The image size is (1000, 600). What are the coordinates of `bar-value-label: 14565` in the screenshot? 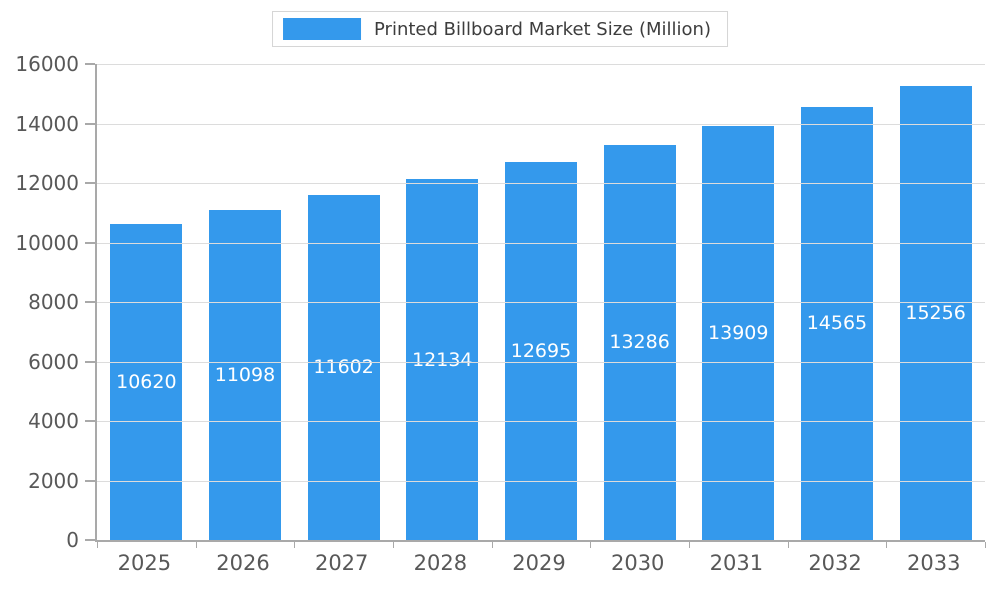 It's located at (837, 323).